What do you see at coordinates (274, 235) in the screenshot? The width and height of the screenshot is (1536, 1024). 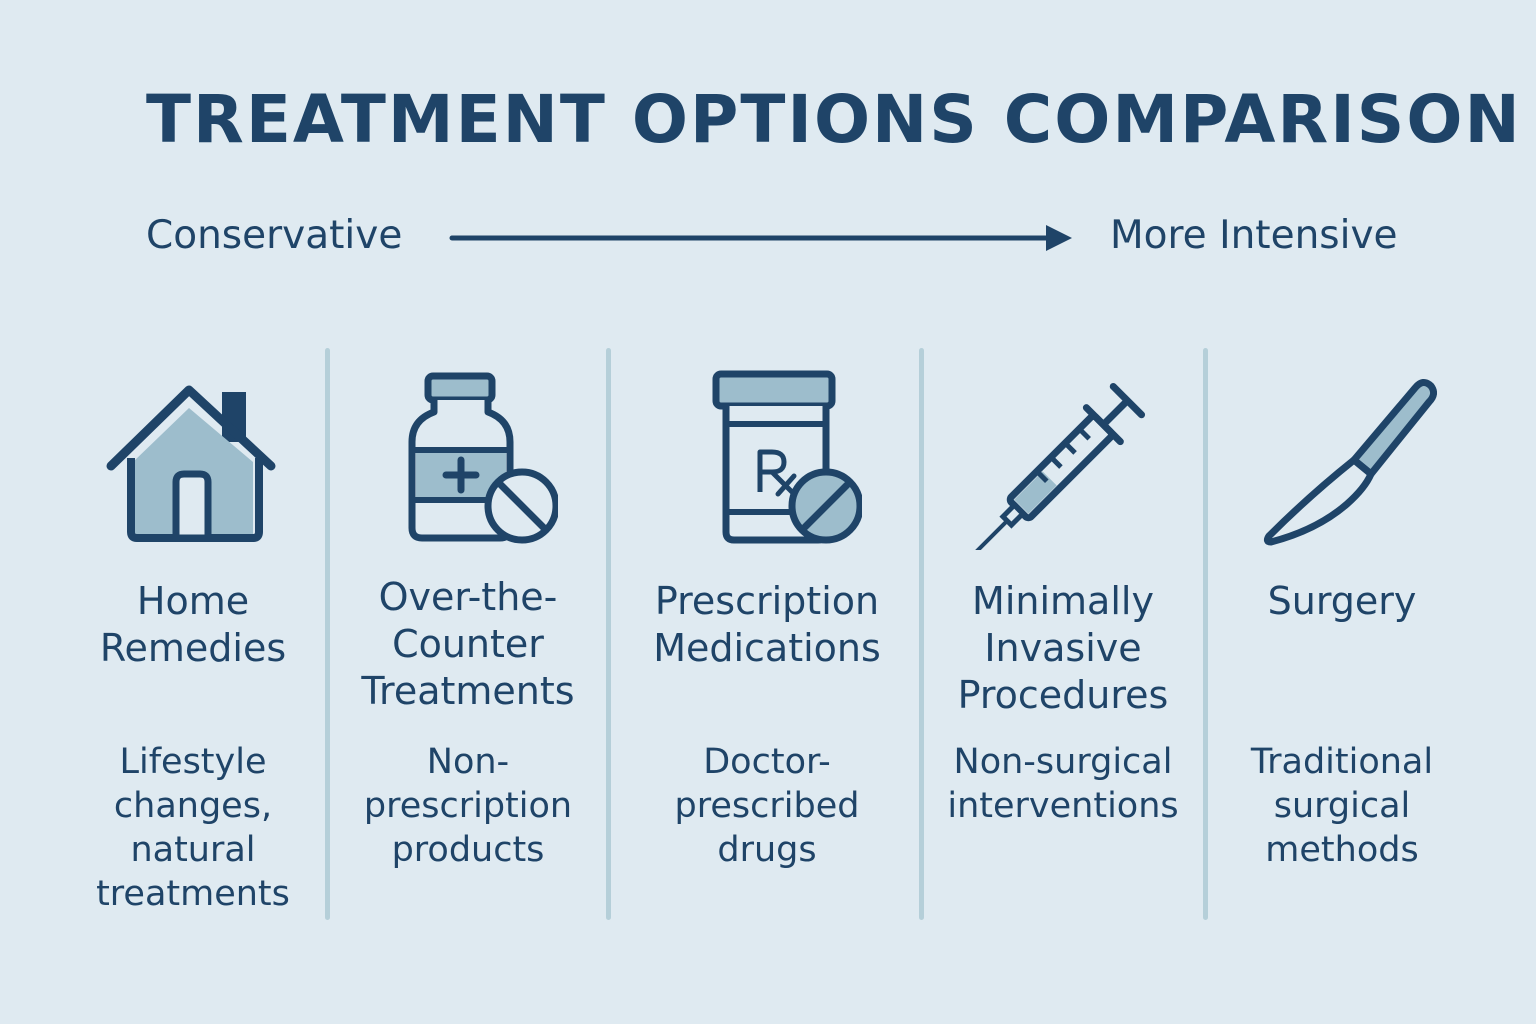 I see `scale-label-conservative: Conservative` at bounding box center [274, 235].